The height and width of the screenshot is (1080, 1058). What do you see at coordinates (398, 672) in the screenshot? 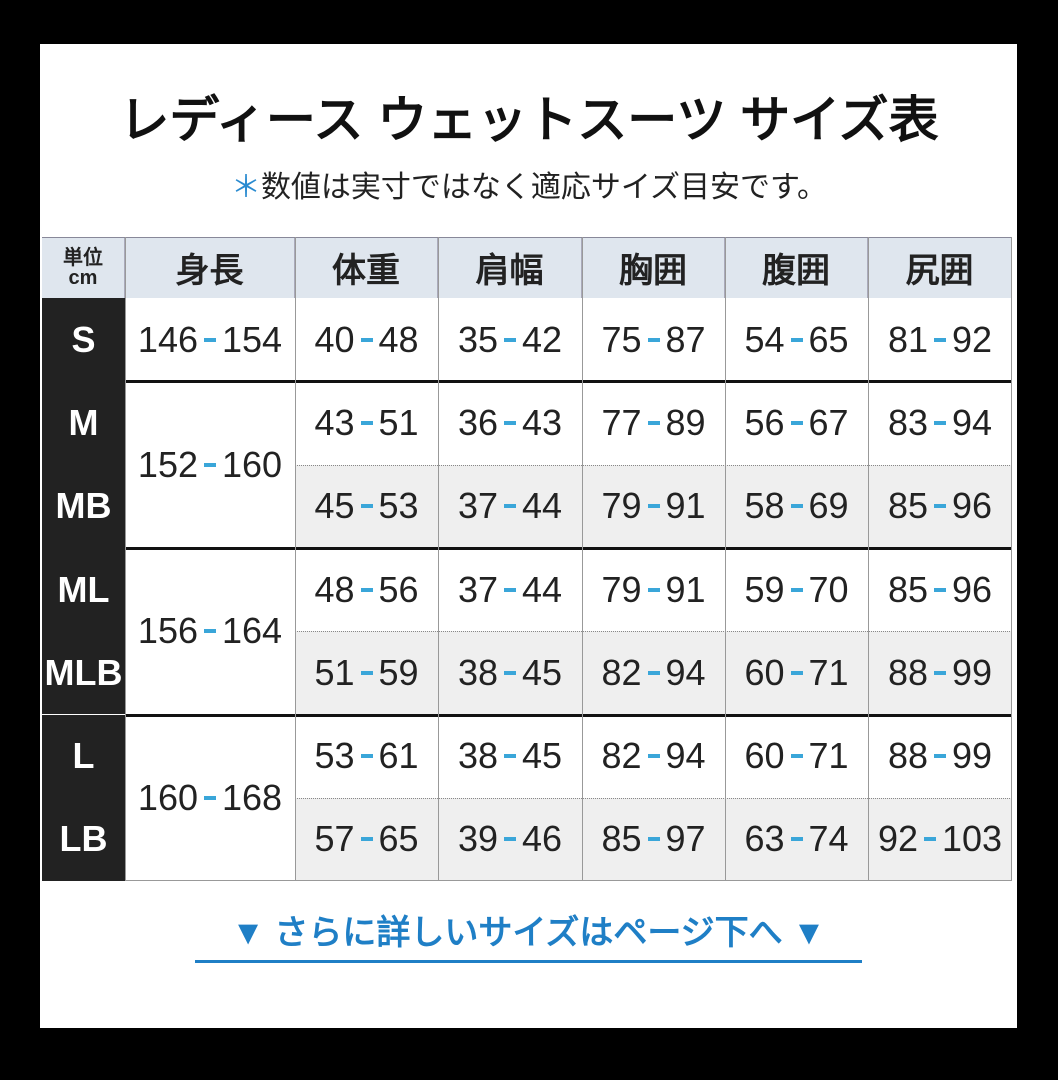
I see `range-max: 59` at bounding box center [398, 672].